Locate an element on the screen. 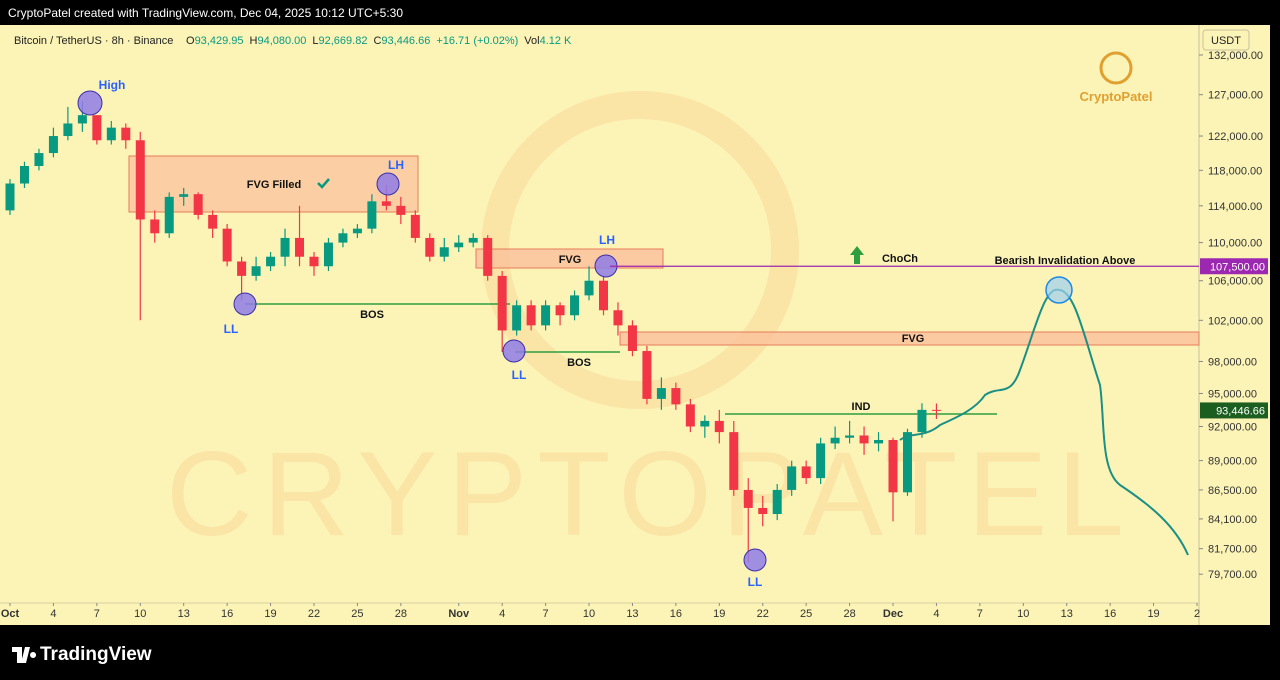 The height and width of the screenshot is (680, 1280). y-tick-label: 110,000.00 is located at coordinates (1235, 244).